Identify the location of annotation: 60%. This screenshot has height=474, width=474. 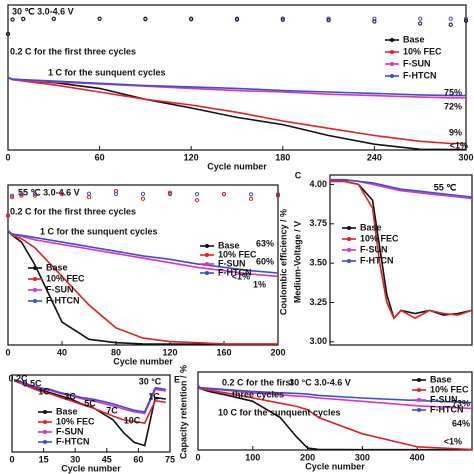
(265, 261).